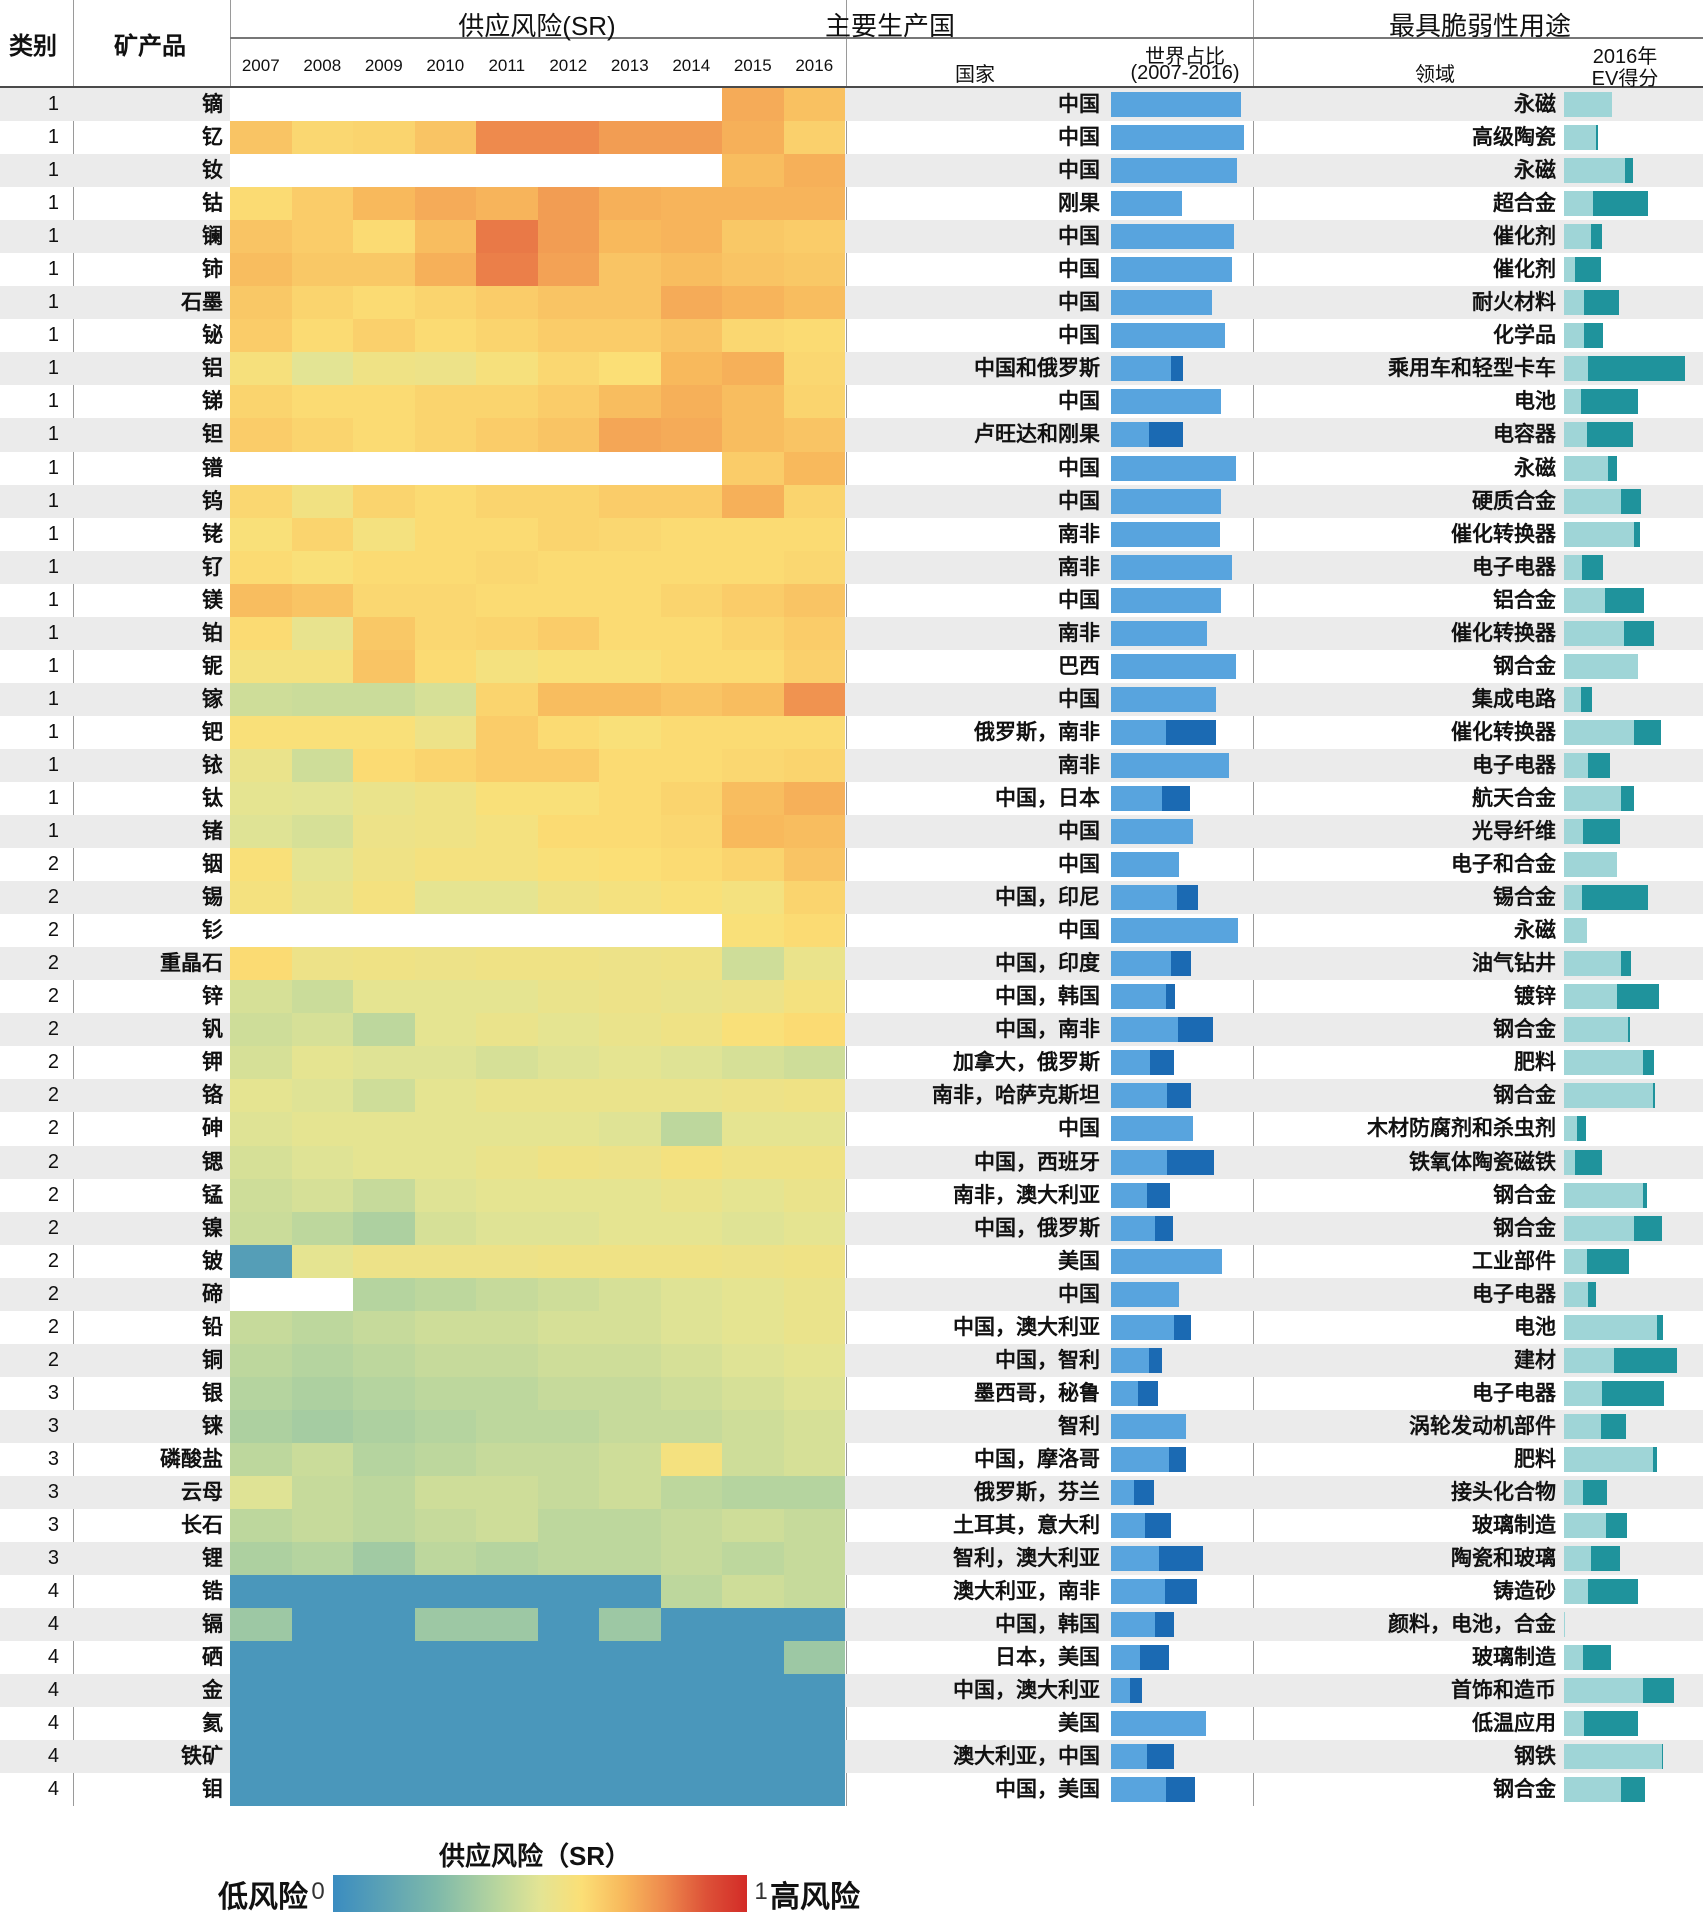 The width and height of the screenshot is (1703, 1920). I want to click on mineral-label: 镁, so click(212, 600).